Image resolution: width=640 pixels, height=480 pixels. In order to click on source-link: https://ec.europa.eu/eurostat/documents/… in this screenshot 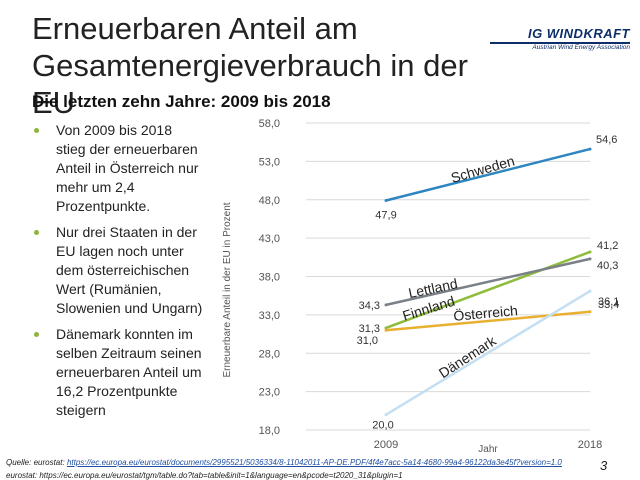, I will do `click(314, 462)`.